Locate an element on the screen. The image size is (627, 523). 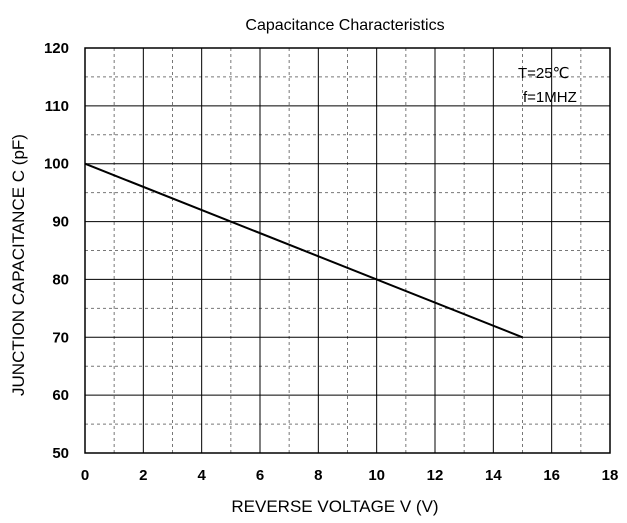
x-tick-14: 14 is located at coordinates (493, 475).